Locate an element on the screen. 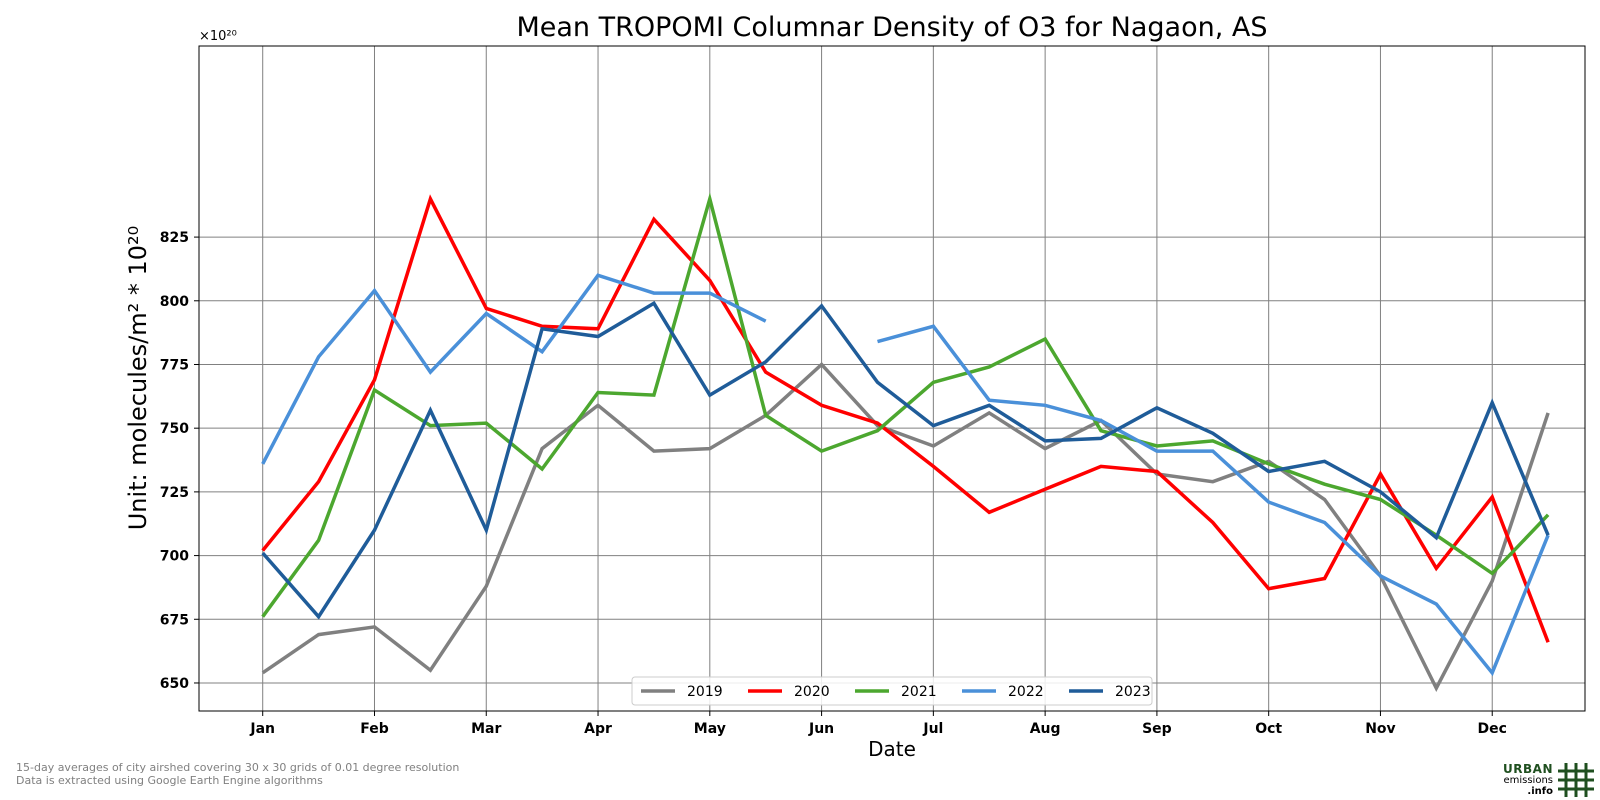 The image size is (1600, 800). legend-box is located at coordinates (892, 691).